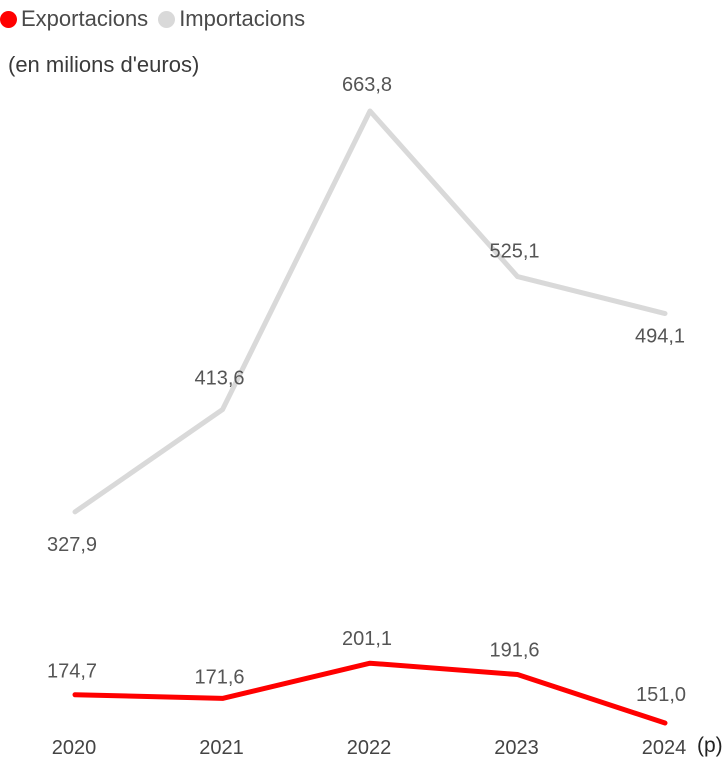  I want to click on x-tick-label-2024: 2024, so click(664, 748).